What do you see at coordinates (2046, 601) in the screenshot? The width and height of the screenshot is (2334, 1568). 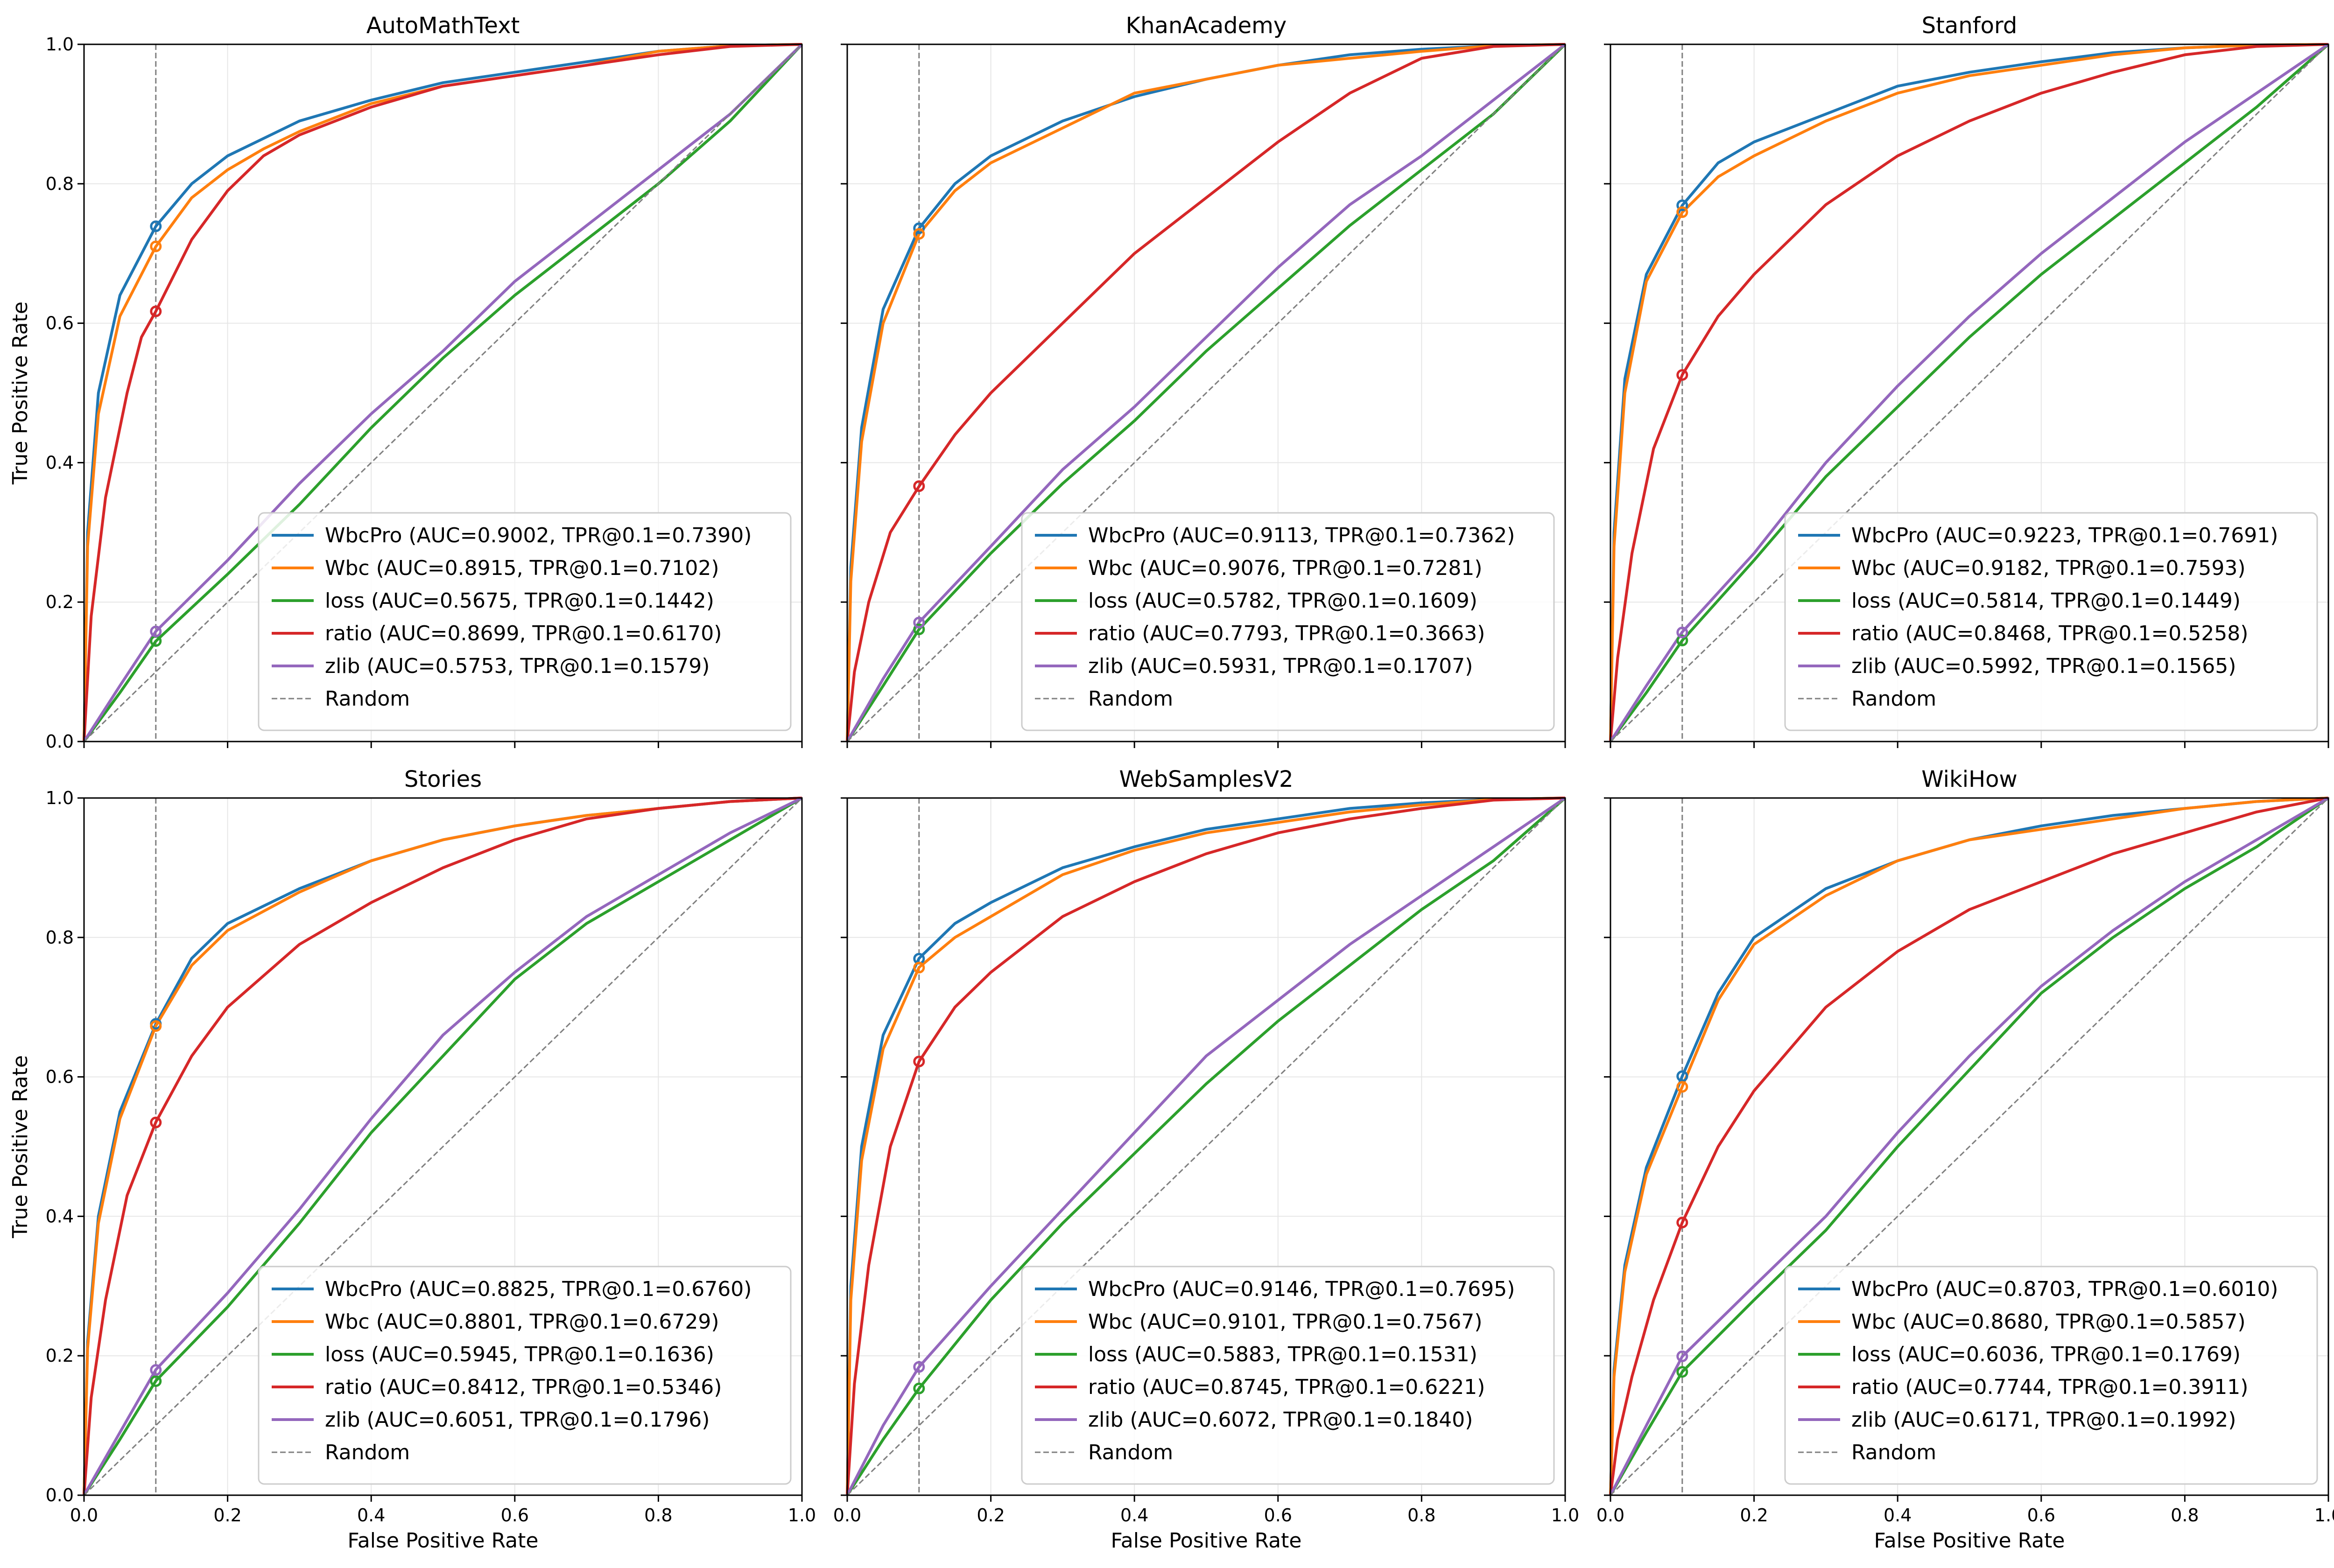 I see `legend-entry-loss: loss (AUC=0.5814, TPR@0.1=0.1449)` at bounding box center [2046, 601].